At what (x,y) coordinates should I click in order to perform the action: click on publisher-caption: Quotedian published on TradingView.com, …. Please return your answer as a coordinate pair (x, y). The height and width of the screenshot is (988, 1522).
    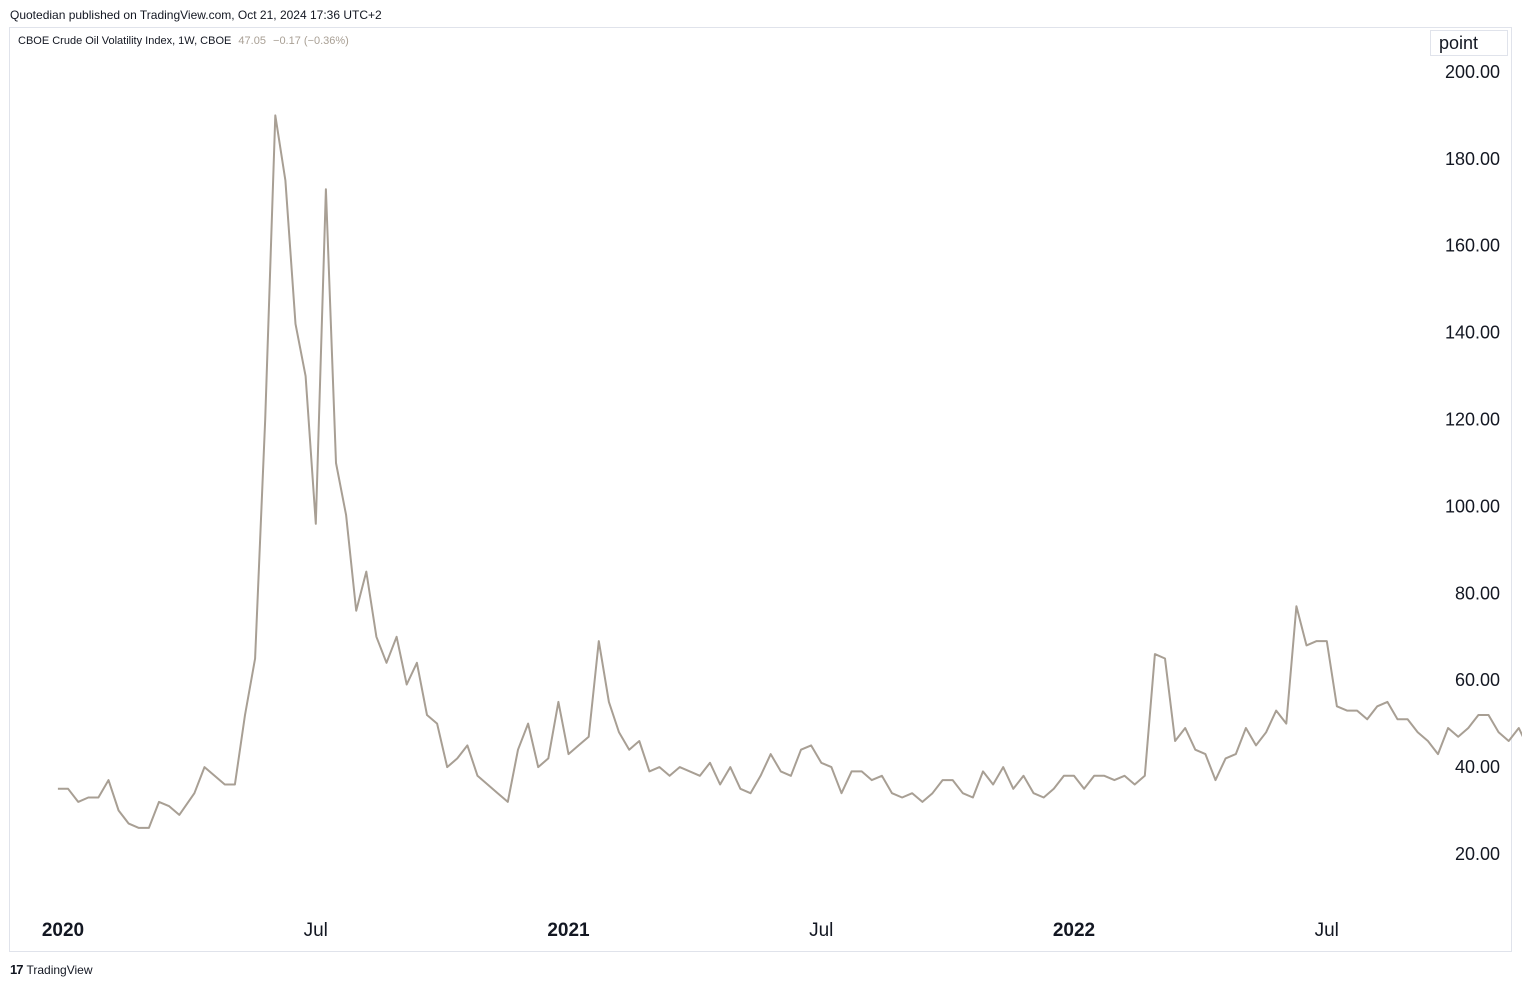
    Looking at the image, I should click on (196, 15).